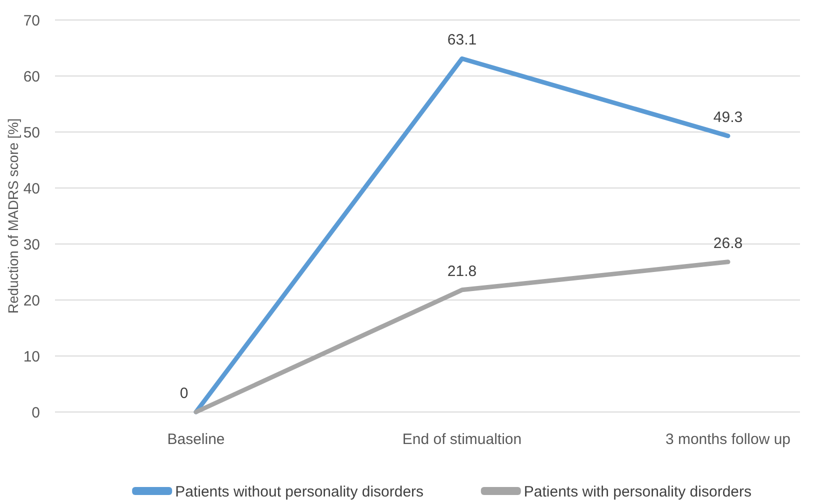 The height and width of the screenshot is (502, 823). What do you see at coordinates (36, 413) in the screenshot?
I see `y-tick-label: 0` at bounding box center [36, 413].